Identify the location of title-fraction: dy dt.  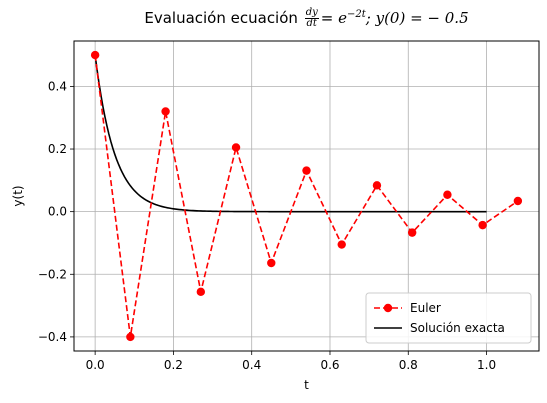
(311, 18).